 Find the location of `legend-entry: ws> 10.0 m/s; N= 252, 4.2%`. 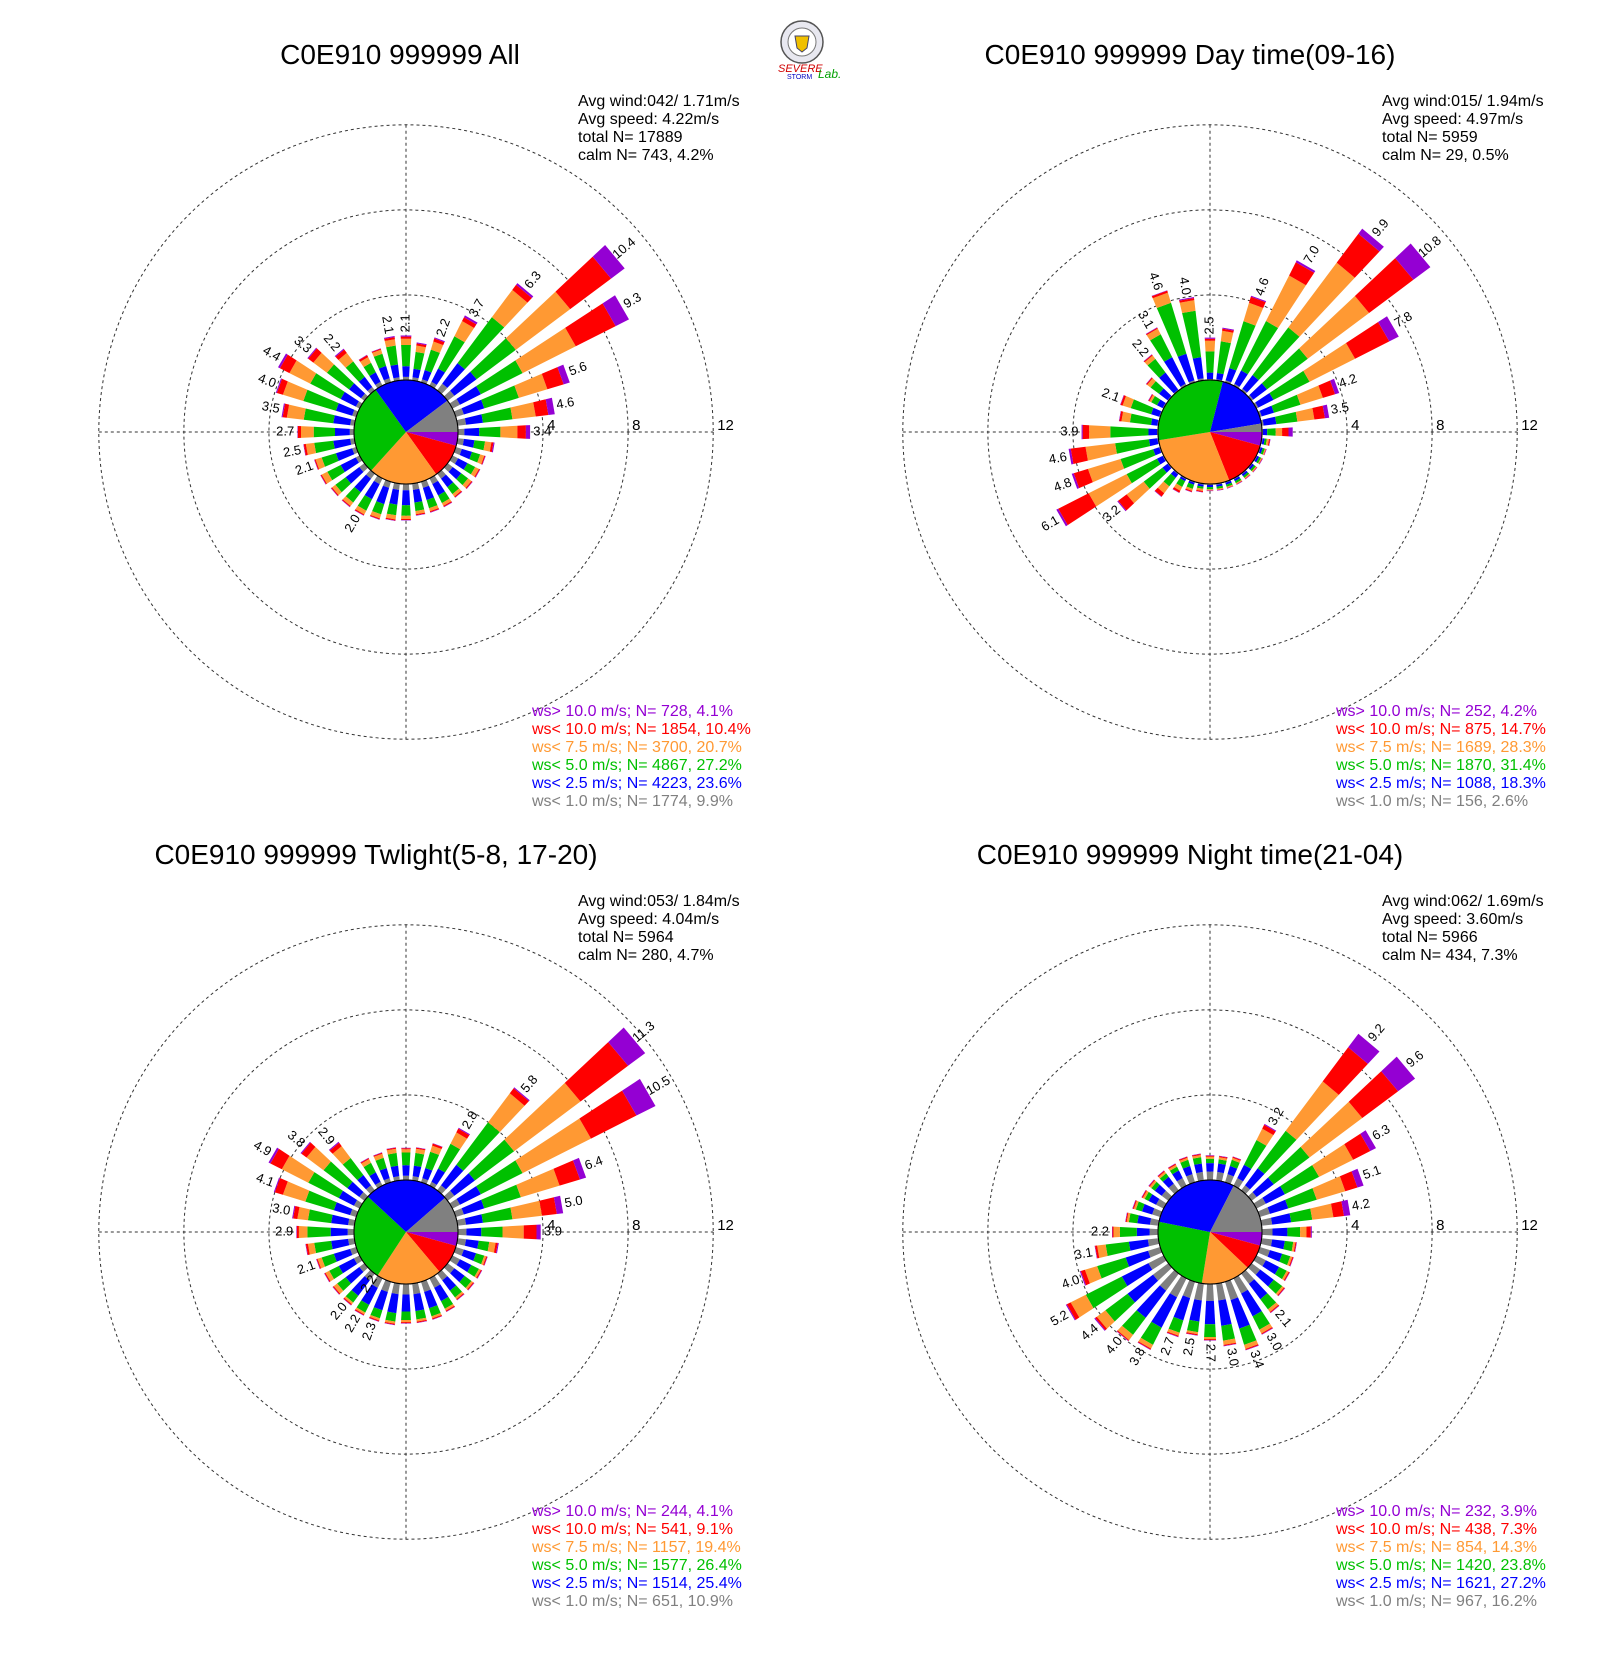

legend-entry: ws> 10.0 m/s; N= 252, 4.2% is located at coordinates (1436, 711).